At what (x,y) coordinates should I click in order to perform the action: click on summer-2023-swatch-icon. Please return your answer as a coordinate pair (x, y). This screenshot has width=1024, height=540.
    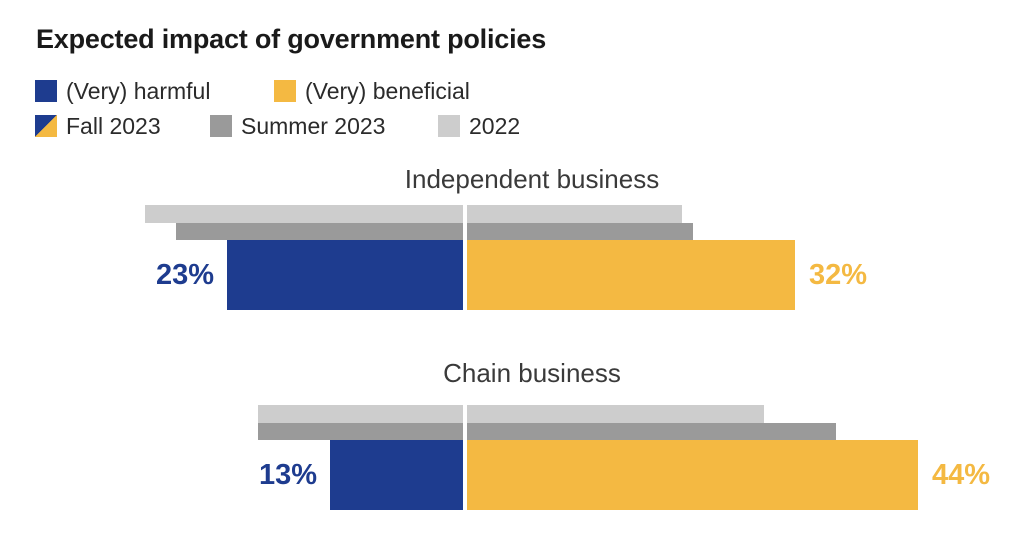
    Looking at the image, I should click on (221, 126).